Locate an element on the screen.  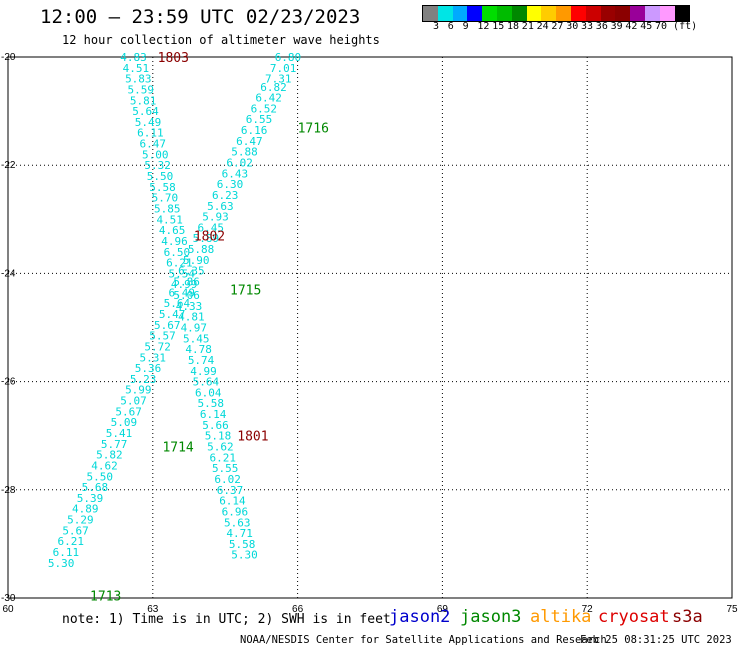
legend-tick-label: 42 is located at coordinates (631, 26).